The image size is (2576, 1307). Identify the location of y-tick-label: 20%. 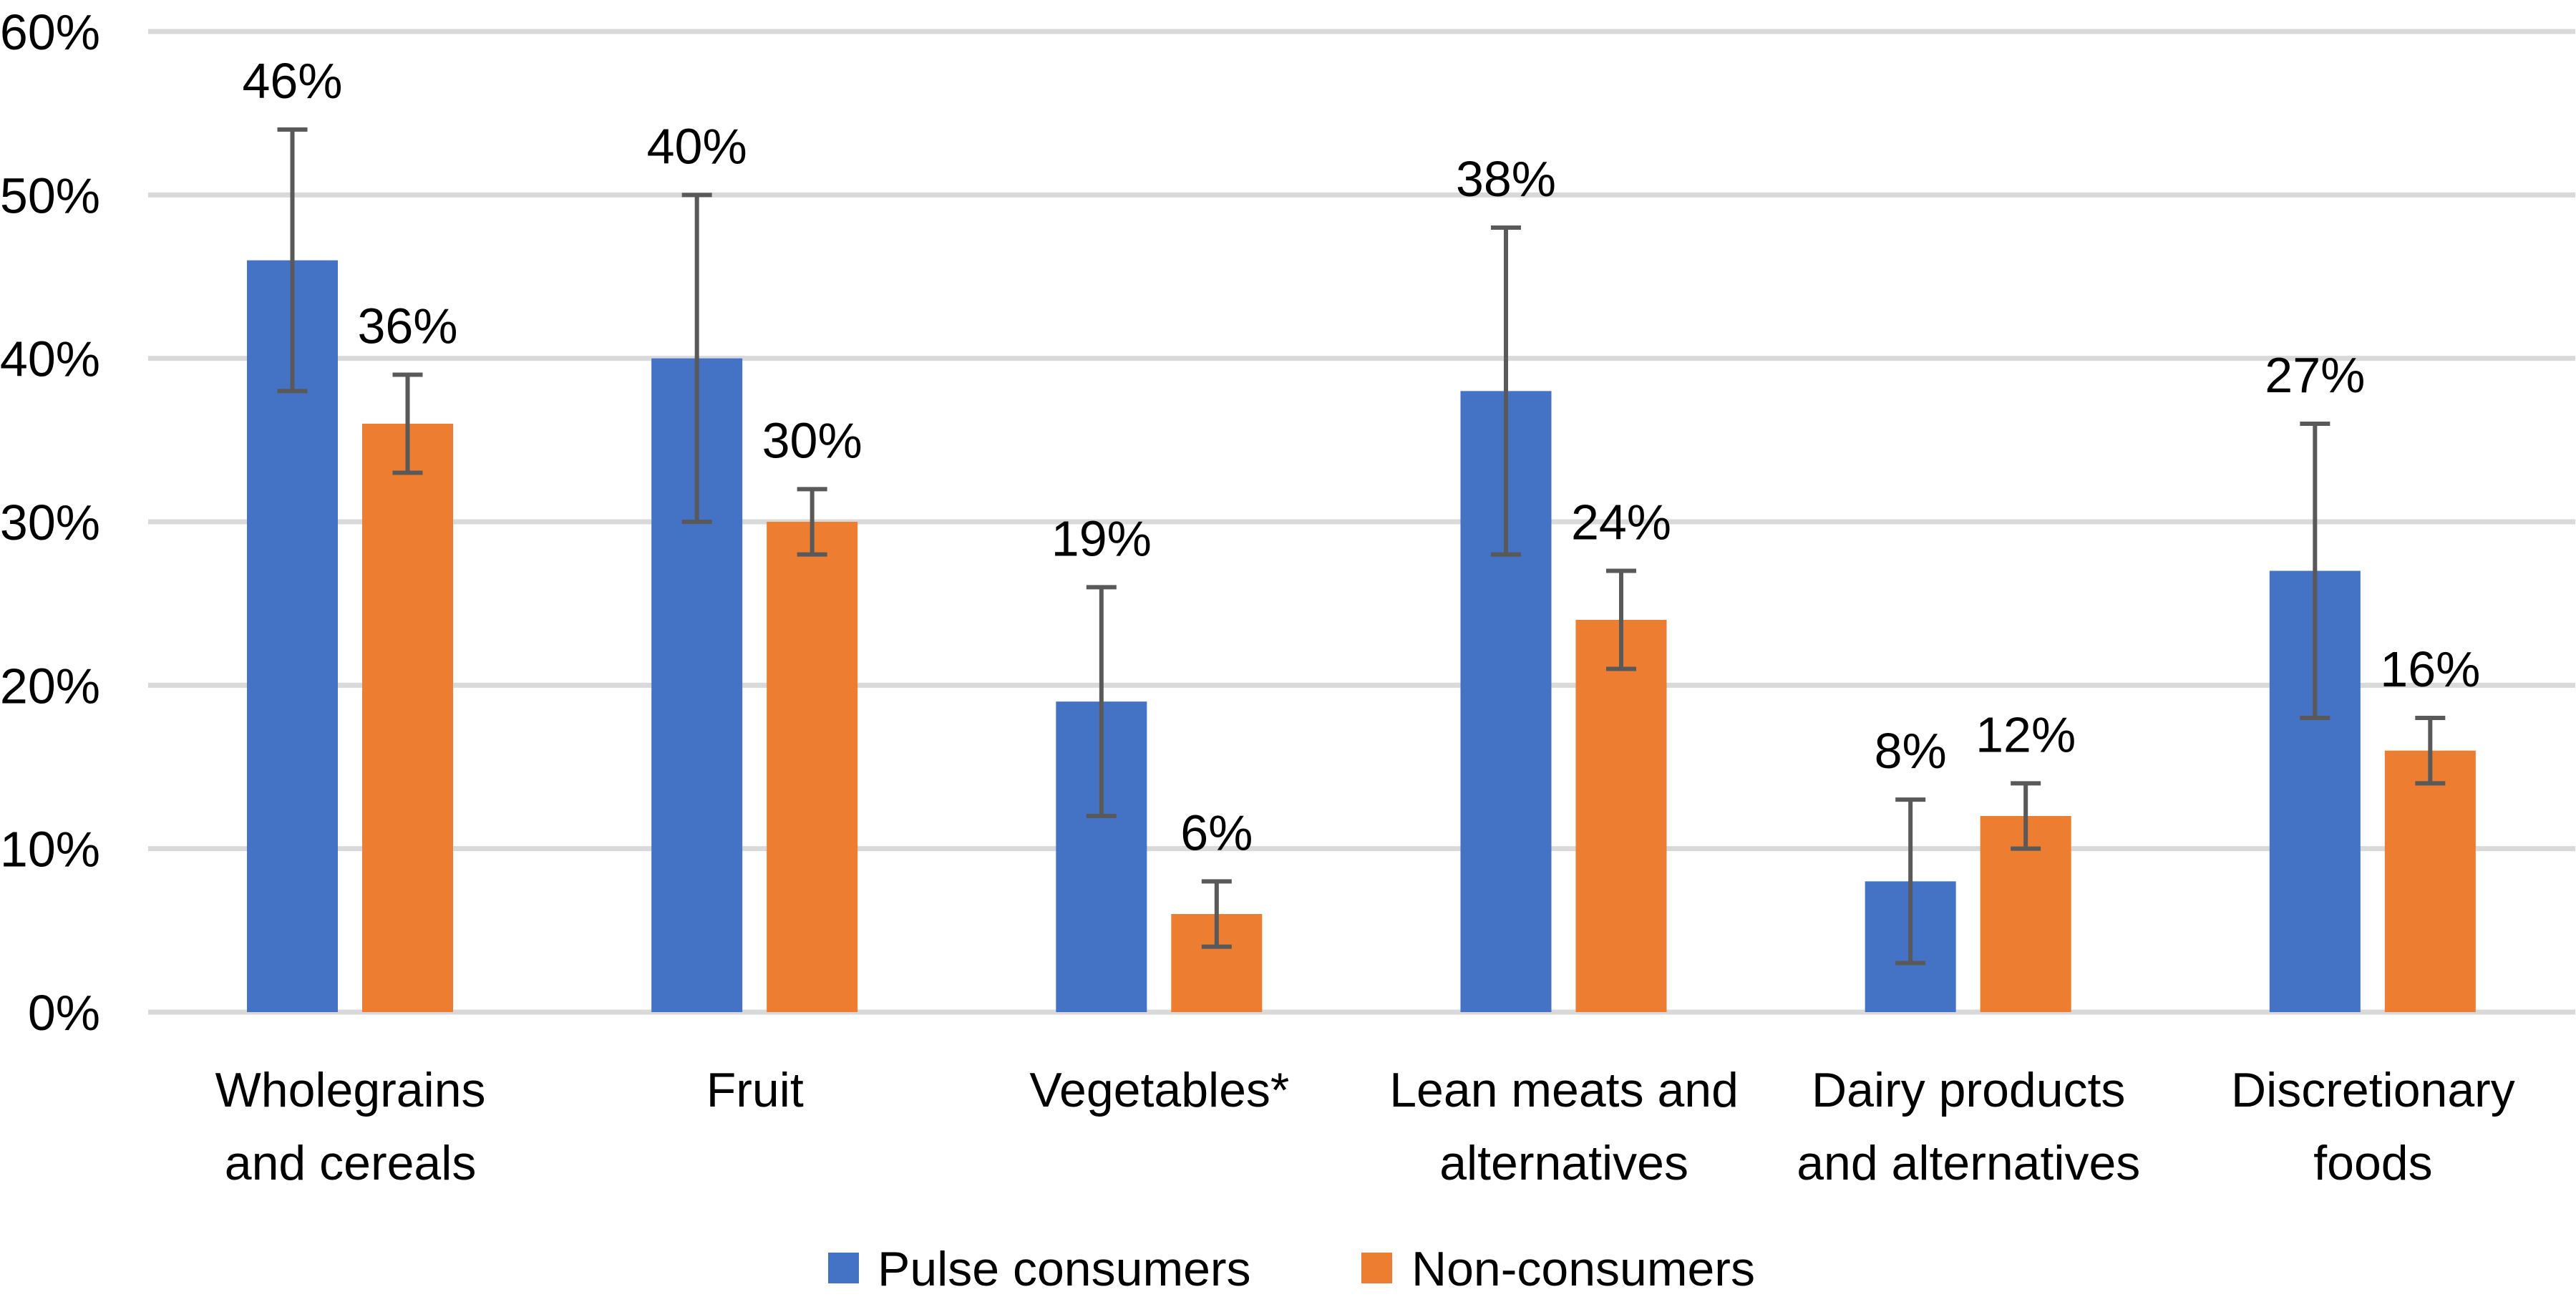
(50, 686).